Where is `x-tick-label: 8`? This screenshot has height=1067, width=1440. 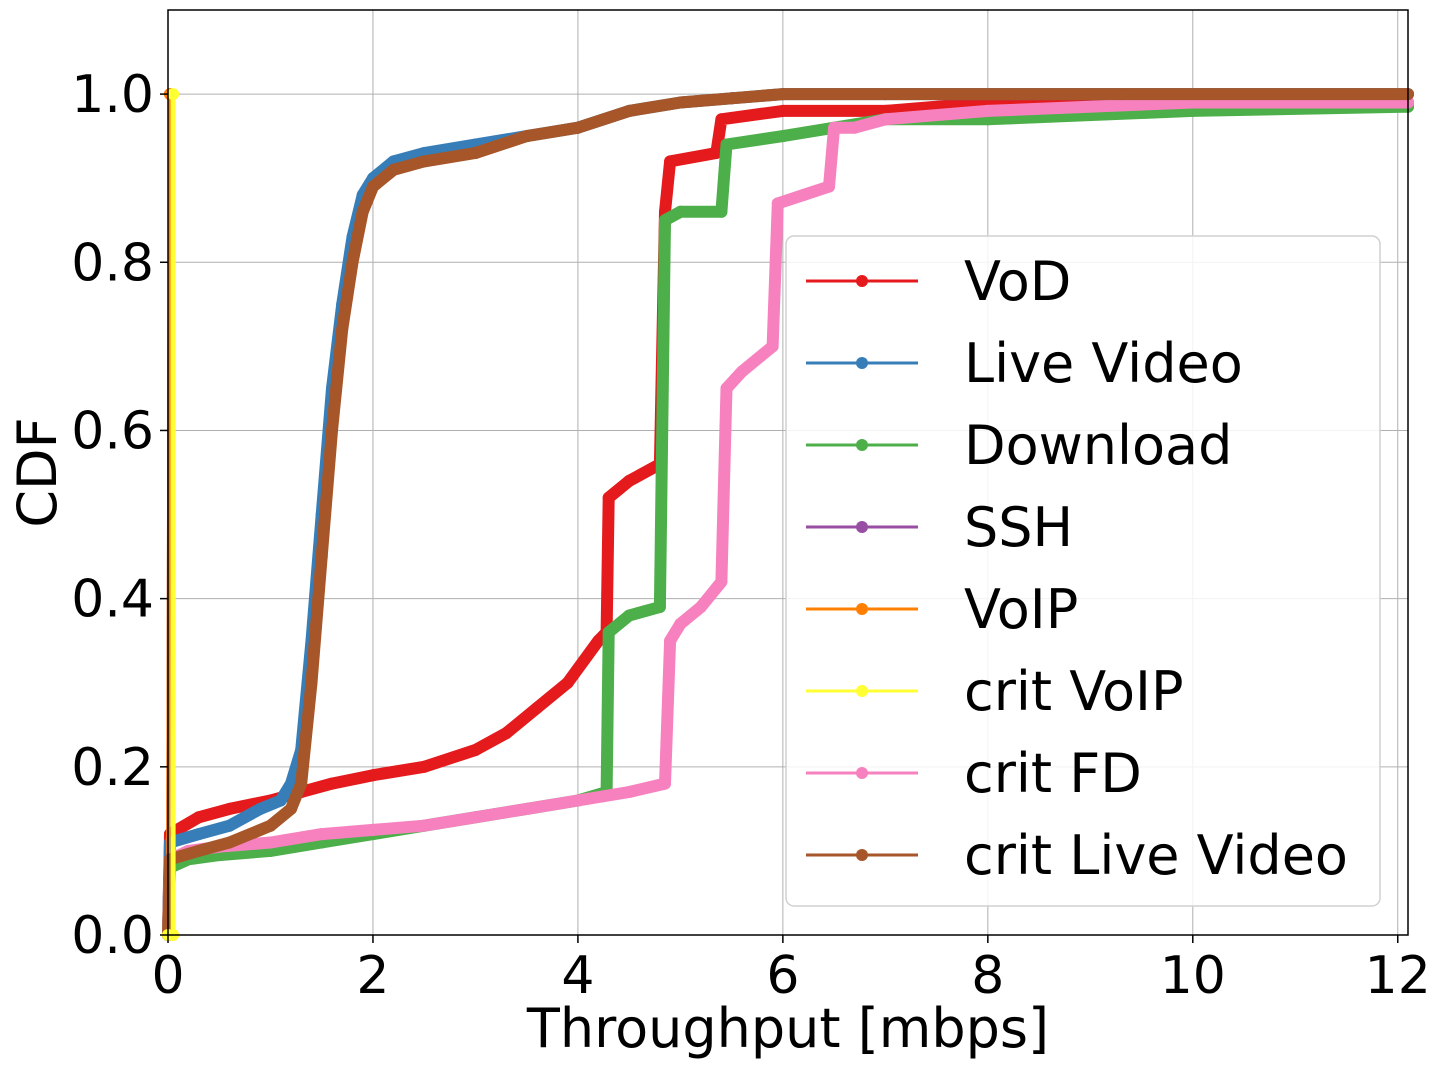
x-tick-label: 8 is located at coordinates (987, 976).